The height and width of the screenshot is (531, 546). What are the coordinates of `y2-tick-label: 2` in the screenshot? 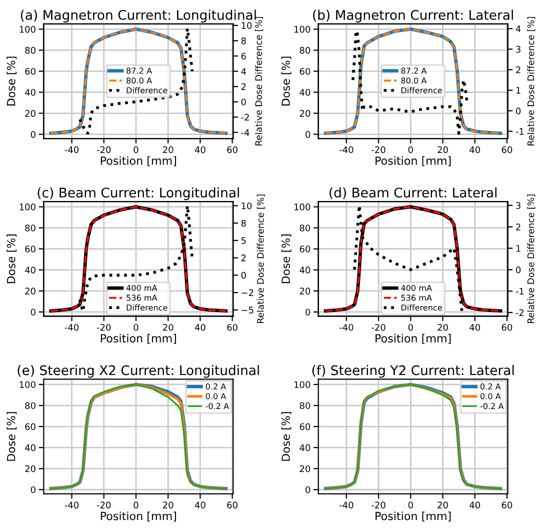 It's located at (243, 258).